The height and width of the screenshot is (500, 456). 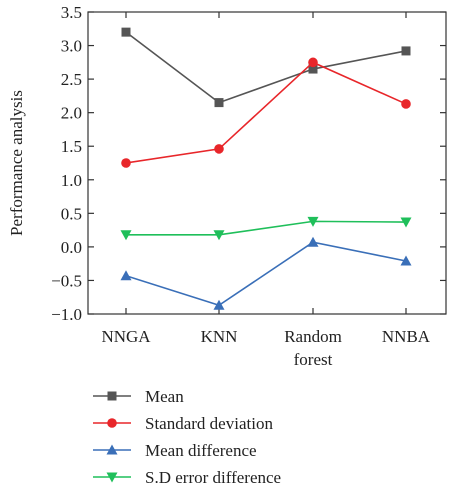 I want to click on legend-label: Mean, so click(x=164, y=396).